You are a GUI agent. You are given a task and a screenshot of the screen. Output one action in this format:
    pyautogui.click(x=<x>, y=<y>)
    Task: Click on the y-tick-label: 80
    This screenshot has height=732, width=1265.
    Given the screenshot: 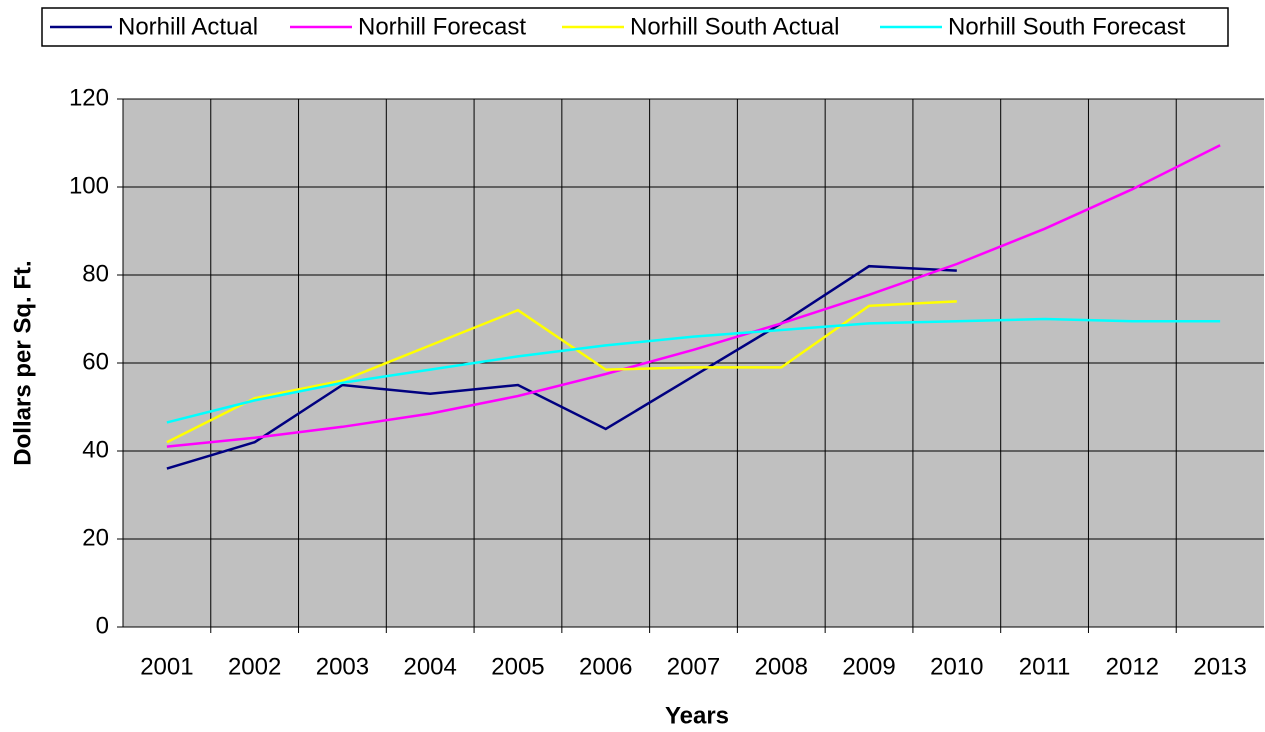 What is the action you would take?
    pyautogui.click(x=95, y=273)
    